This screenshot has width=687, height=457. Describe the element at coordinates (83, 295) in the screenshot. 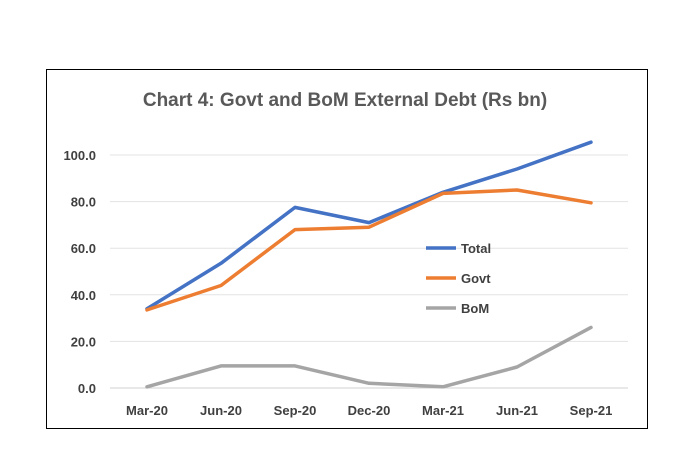

I see `y-tick-label: 40.0` at that location.